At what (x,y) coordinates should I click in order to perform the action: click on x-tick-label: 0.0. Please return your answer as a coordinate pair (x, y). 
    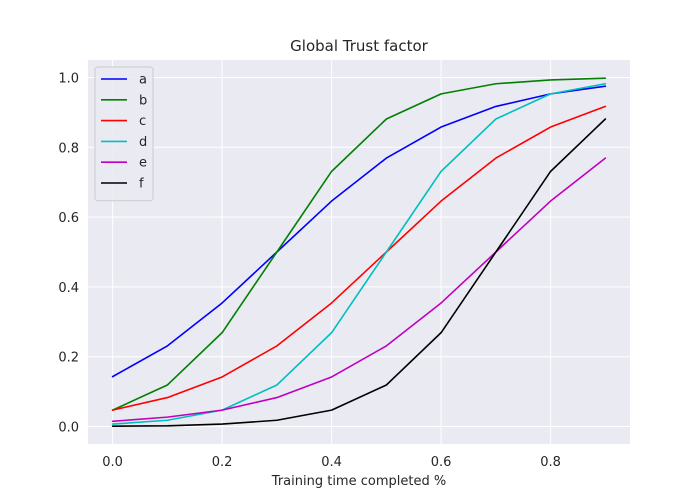
    Looking at the image, I should click on (112, 462).